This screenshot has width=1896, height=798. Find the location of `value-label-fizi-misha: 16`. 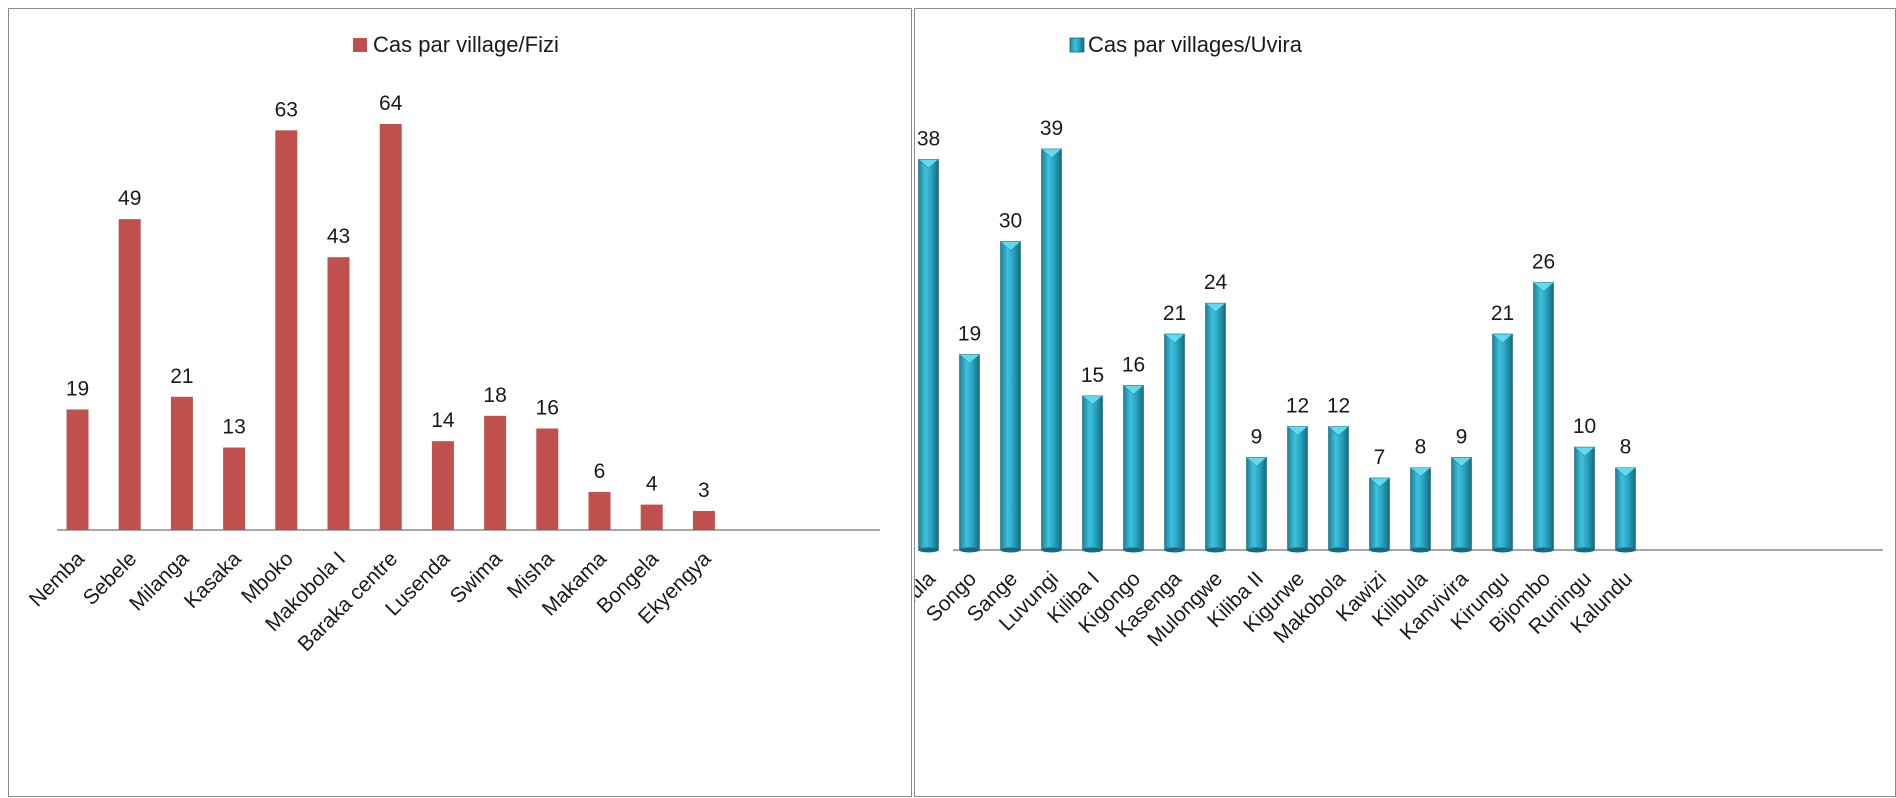

value-label-fizi-misha: 16 is located at coordinates (547, 408).